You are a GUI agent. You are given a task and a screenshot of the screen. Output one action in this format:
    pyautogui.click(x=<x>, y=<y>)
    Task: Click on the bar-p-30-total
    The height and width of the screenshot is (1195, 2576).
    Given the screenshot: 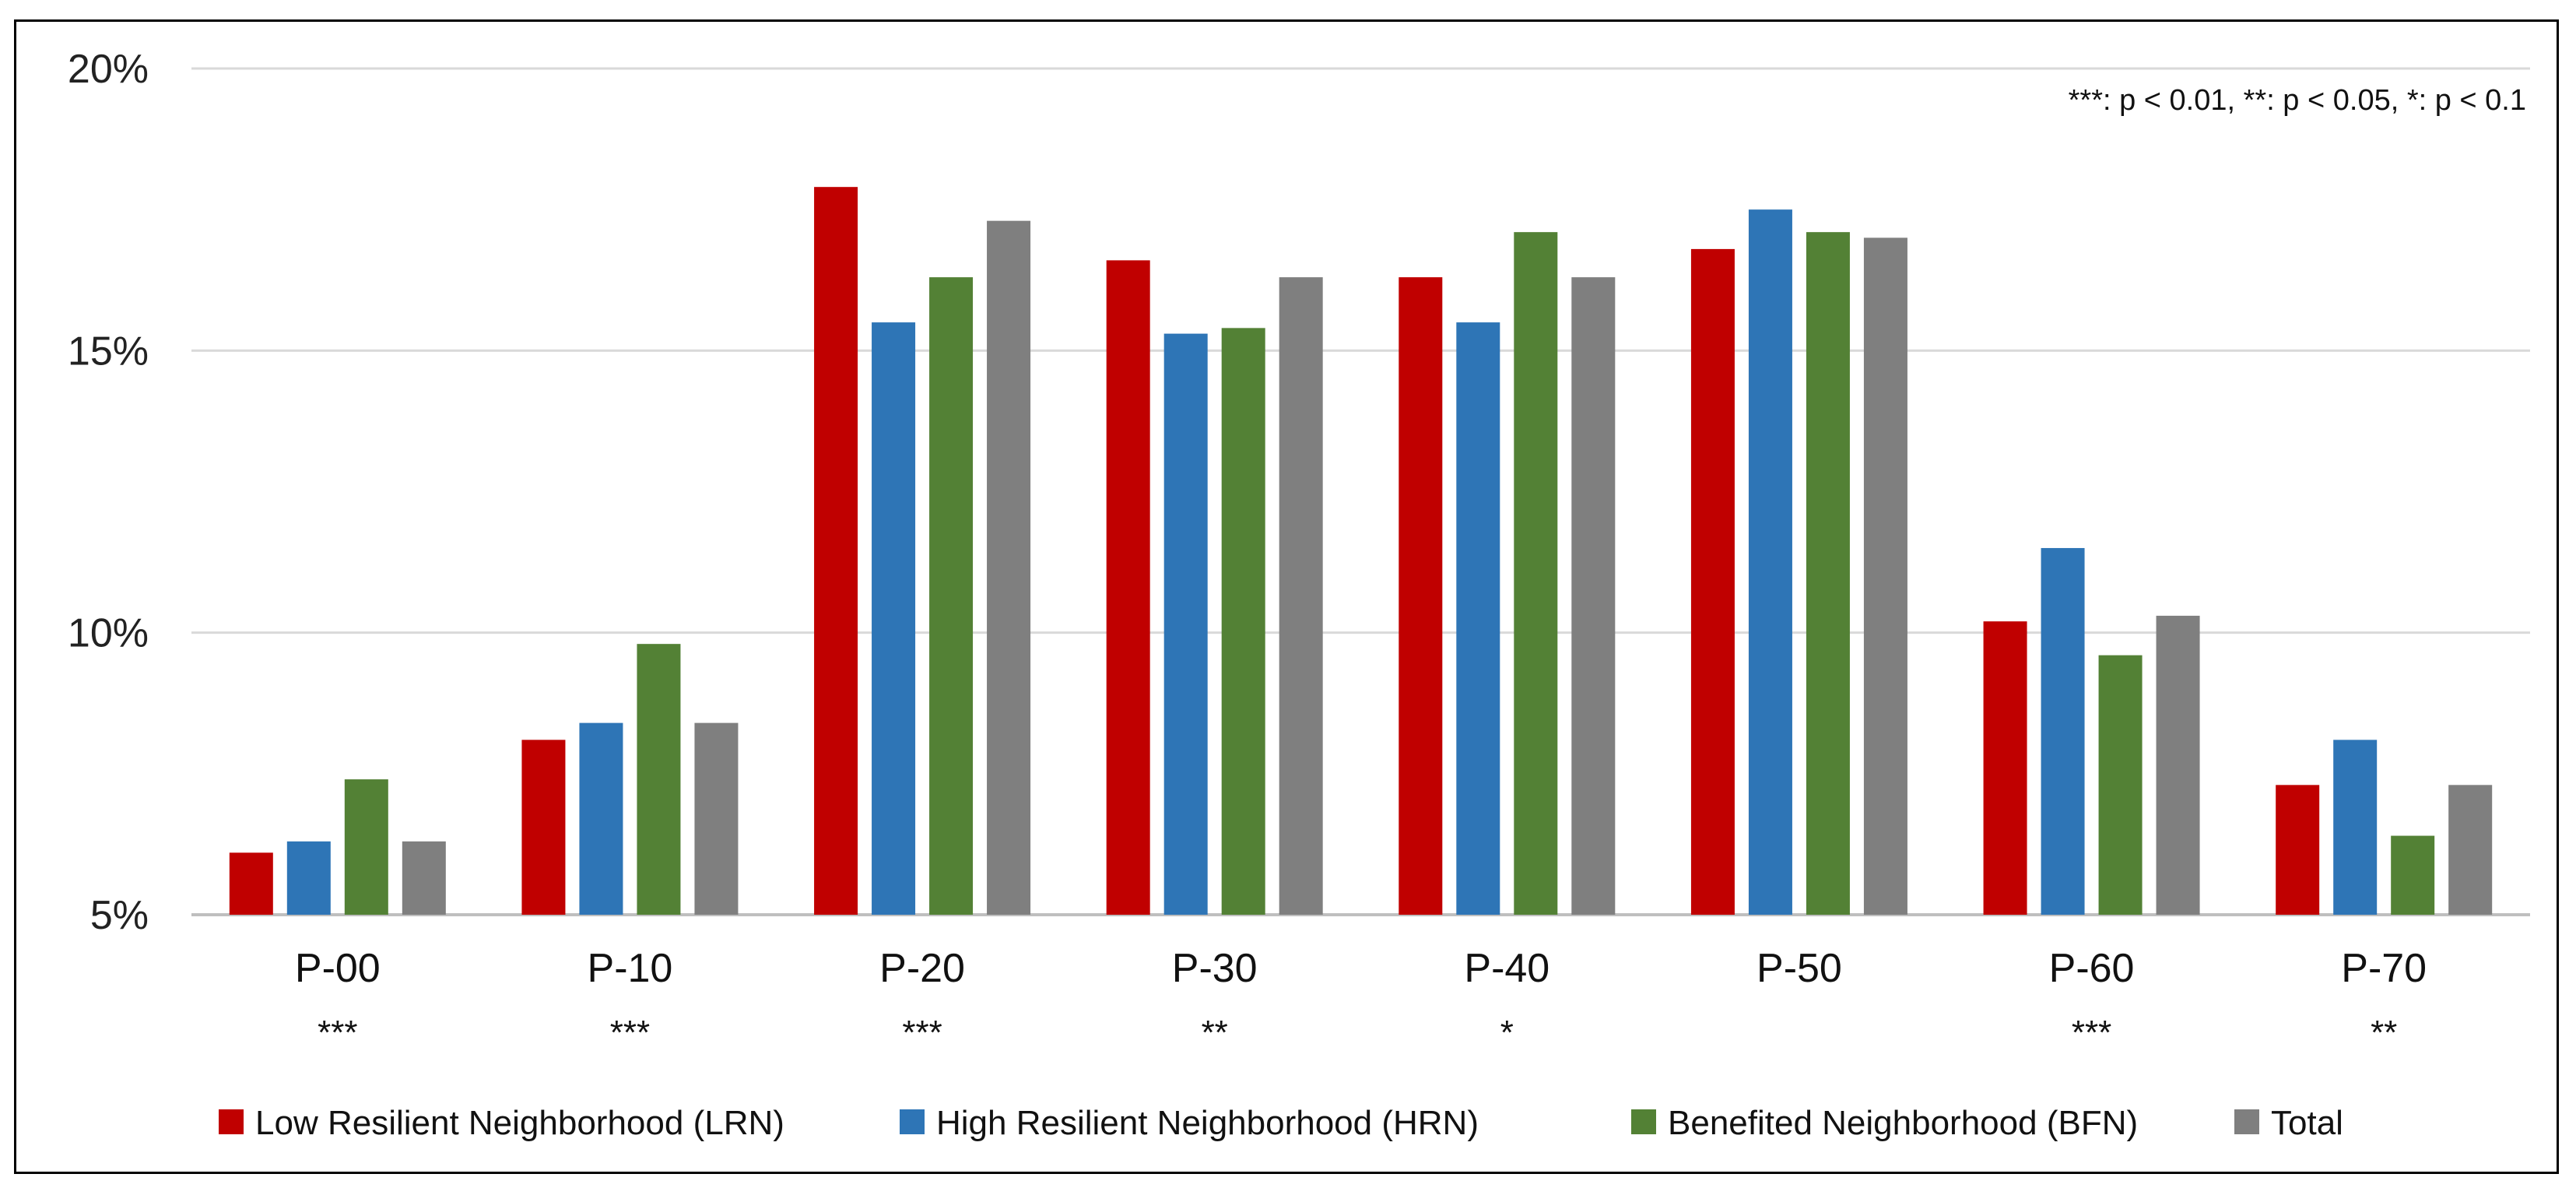 What is the action you would take?
    pyautogui.click(x=1301, y=596)
    